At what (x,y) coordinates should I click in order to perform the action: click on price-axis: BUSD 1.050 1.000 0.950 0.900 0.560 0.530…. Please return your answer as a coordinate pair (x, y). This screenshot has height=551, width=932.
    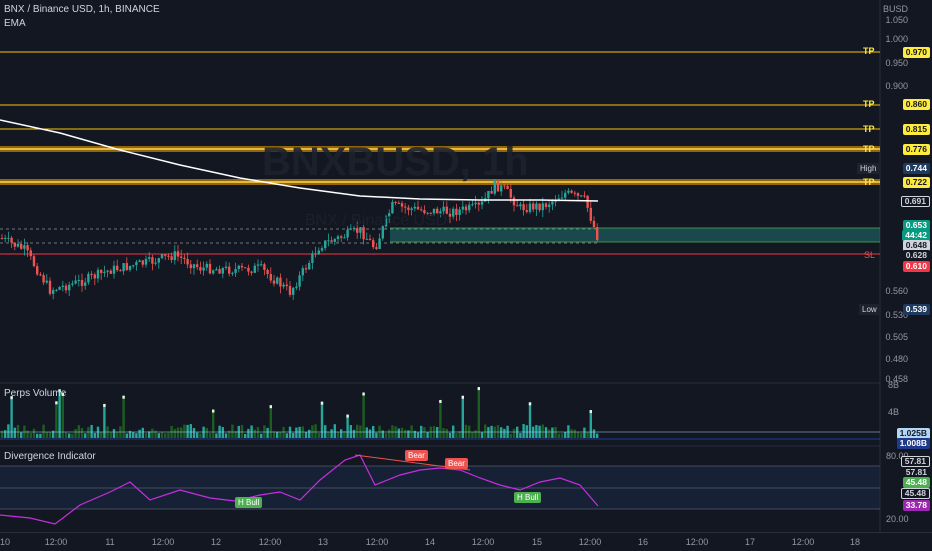
    Looking at the image, I should click on (906, 266).